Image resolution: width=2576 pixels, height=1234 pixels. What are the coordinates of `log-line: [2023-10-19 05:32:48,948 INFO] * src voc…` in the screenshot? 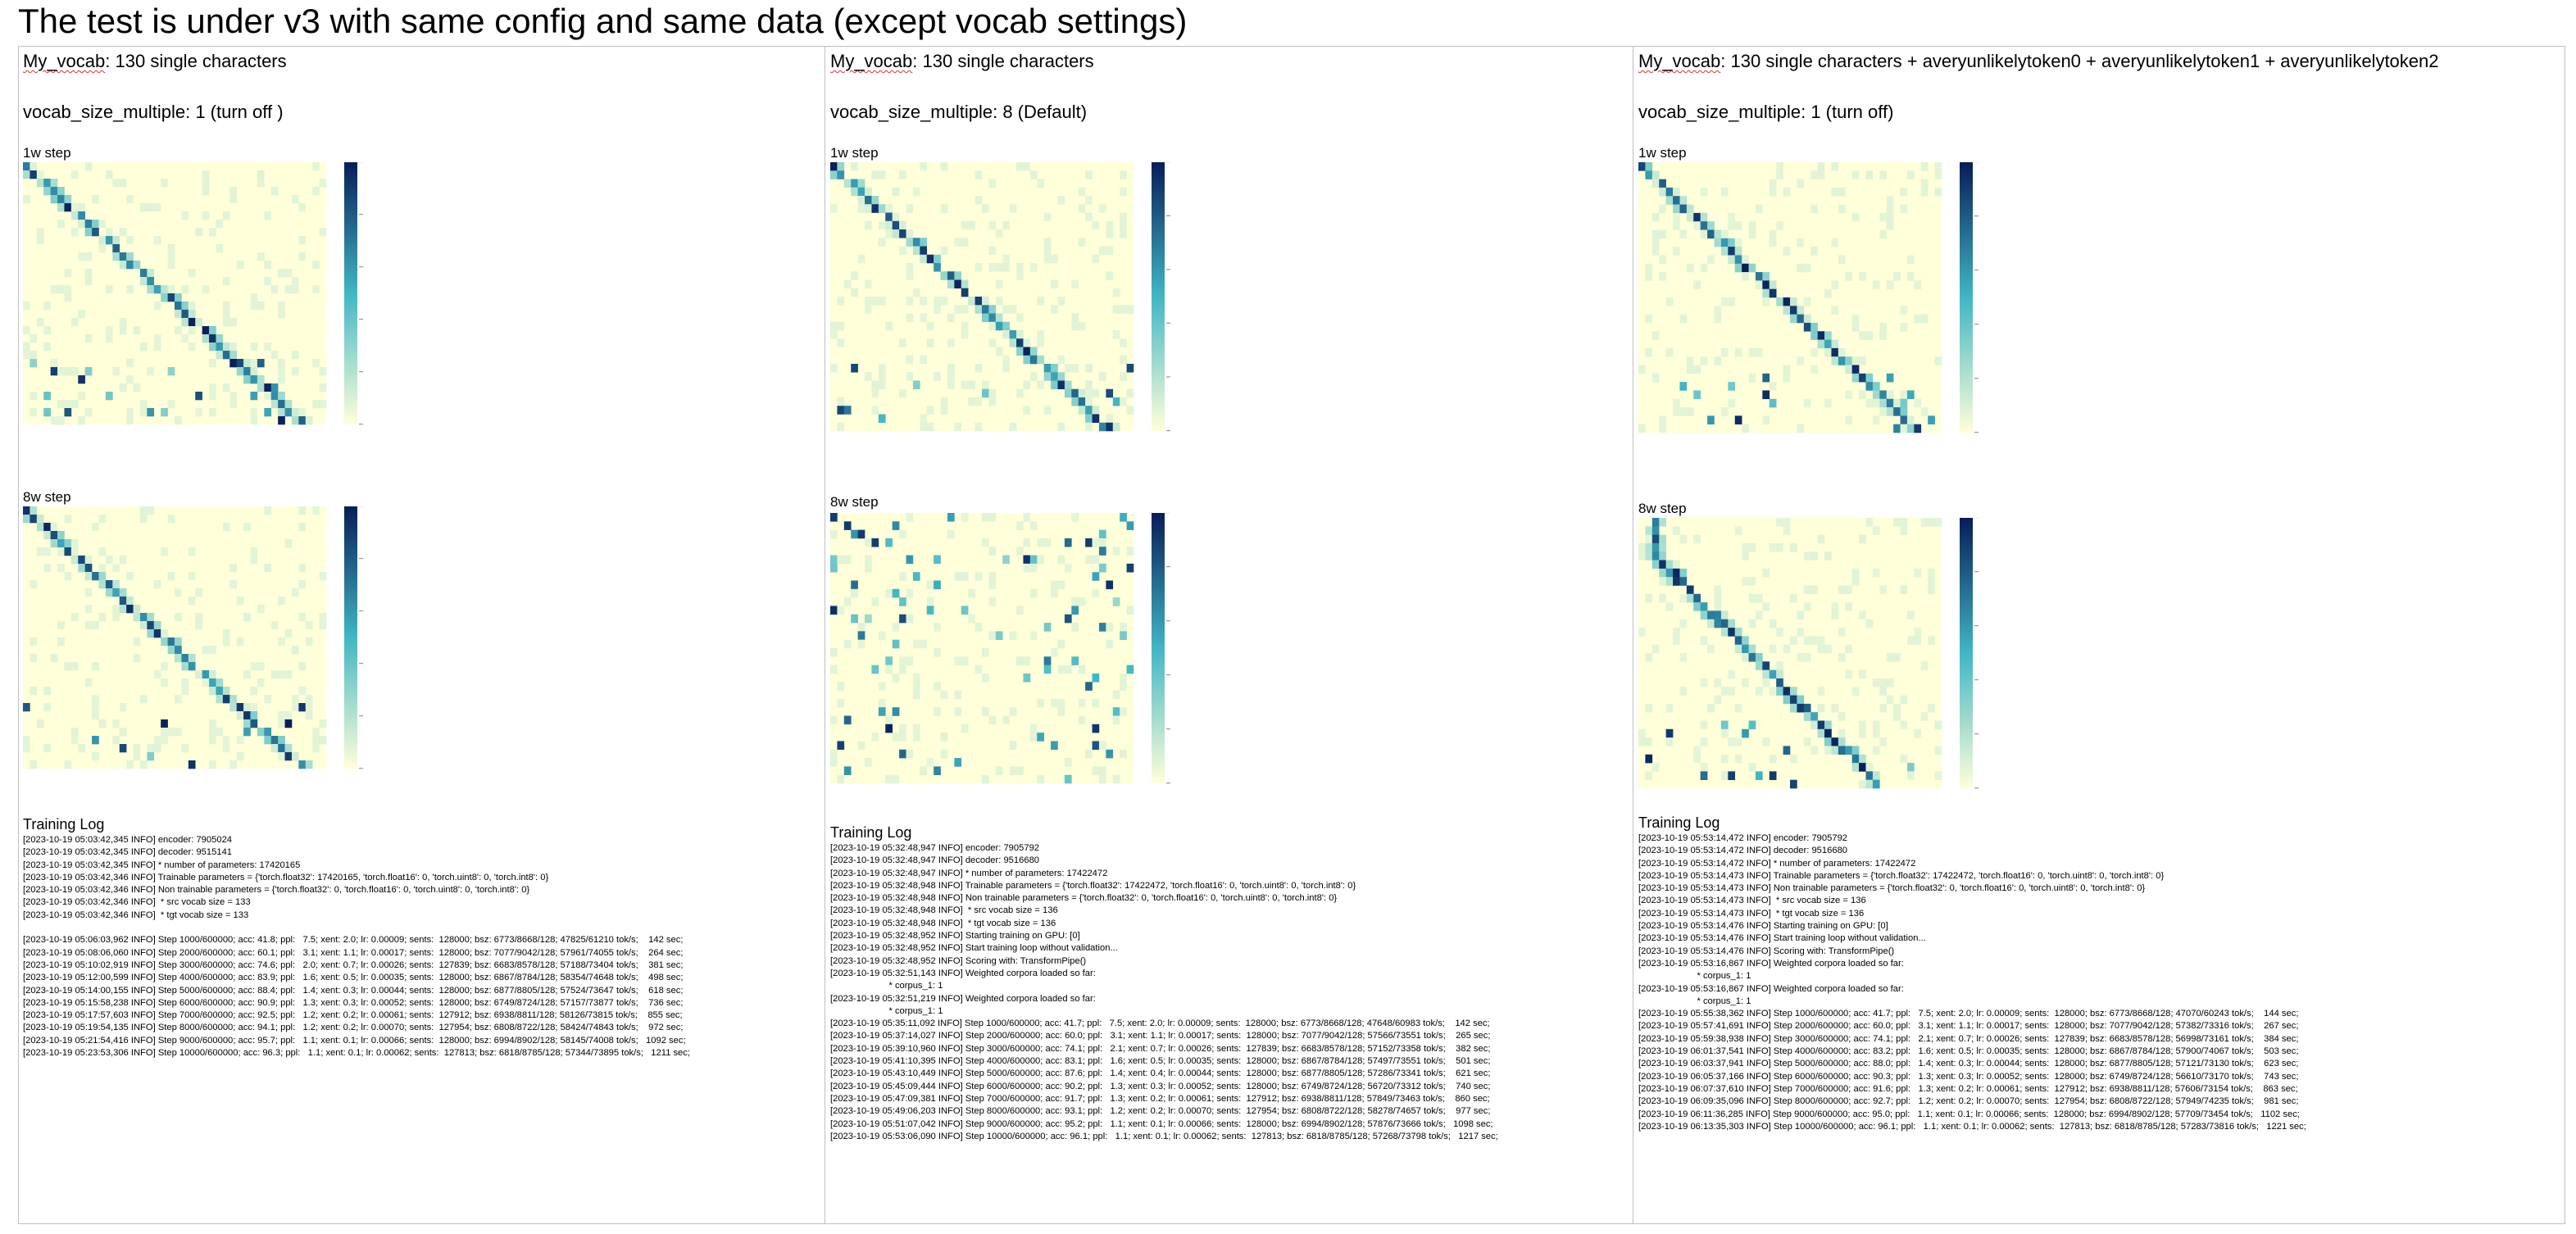 It's located at (944, 911).